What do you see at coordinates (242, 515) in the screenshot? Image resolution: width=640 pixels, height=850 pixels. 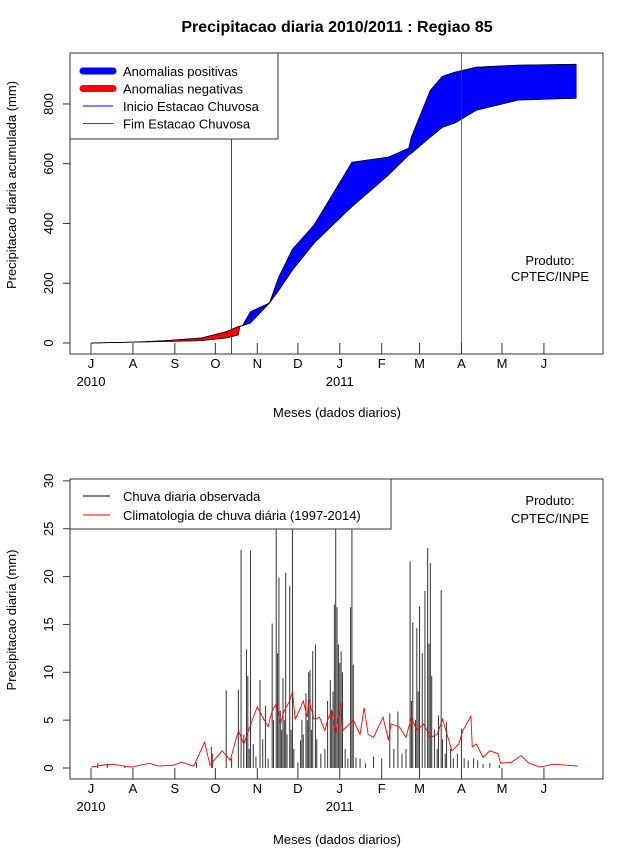 I see `legend-label: Climatologia de chuva diária (1997-2014)` at bounding box center [242, 515].